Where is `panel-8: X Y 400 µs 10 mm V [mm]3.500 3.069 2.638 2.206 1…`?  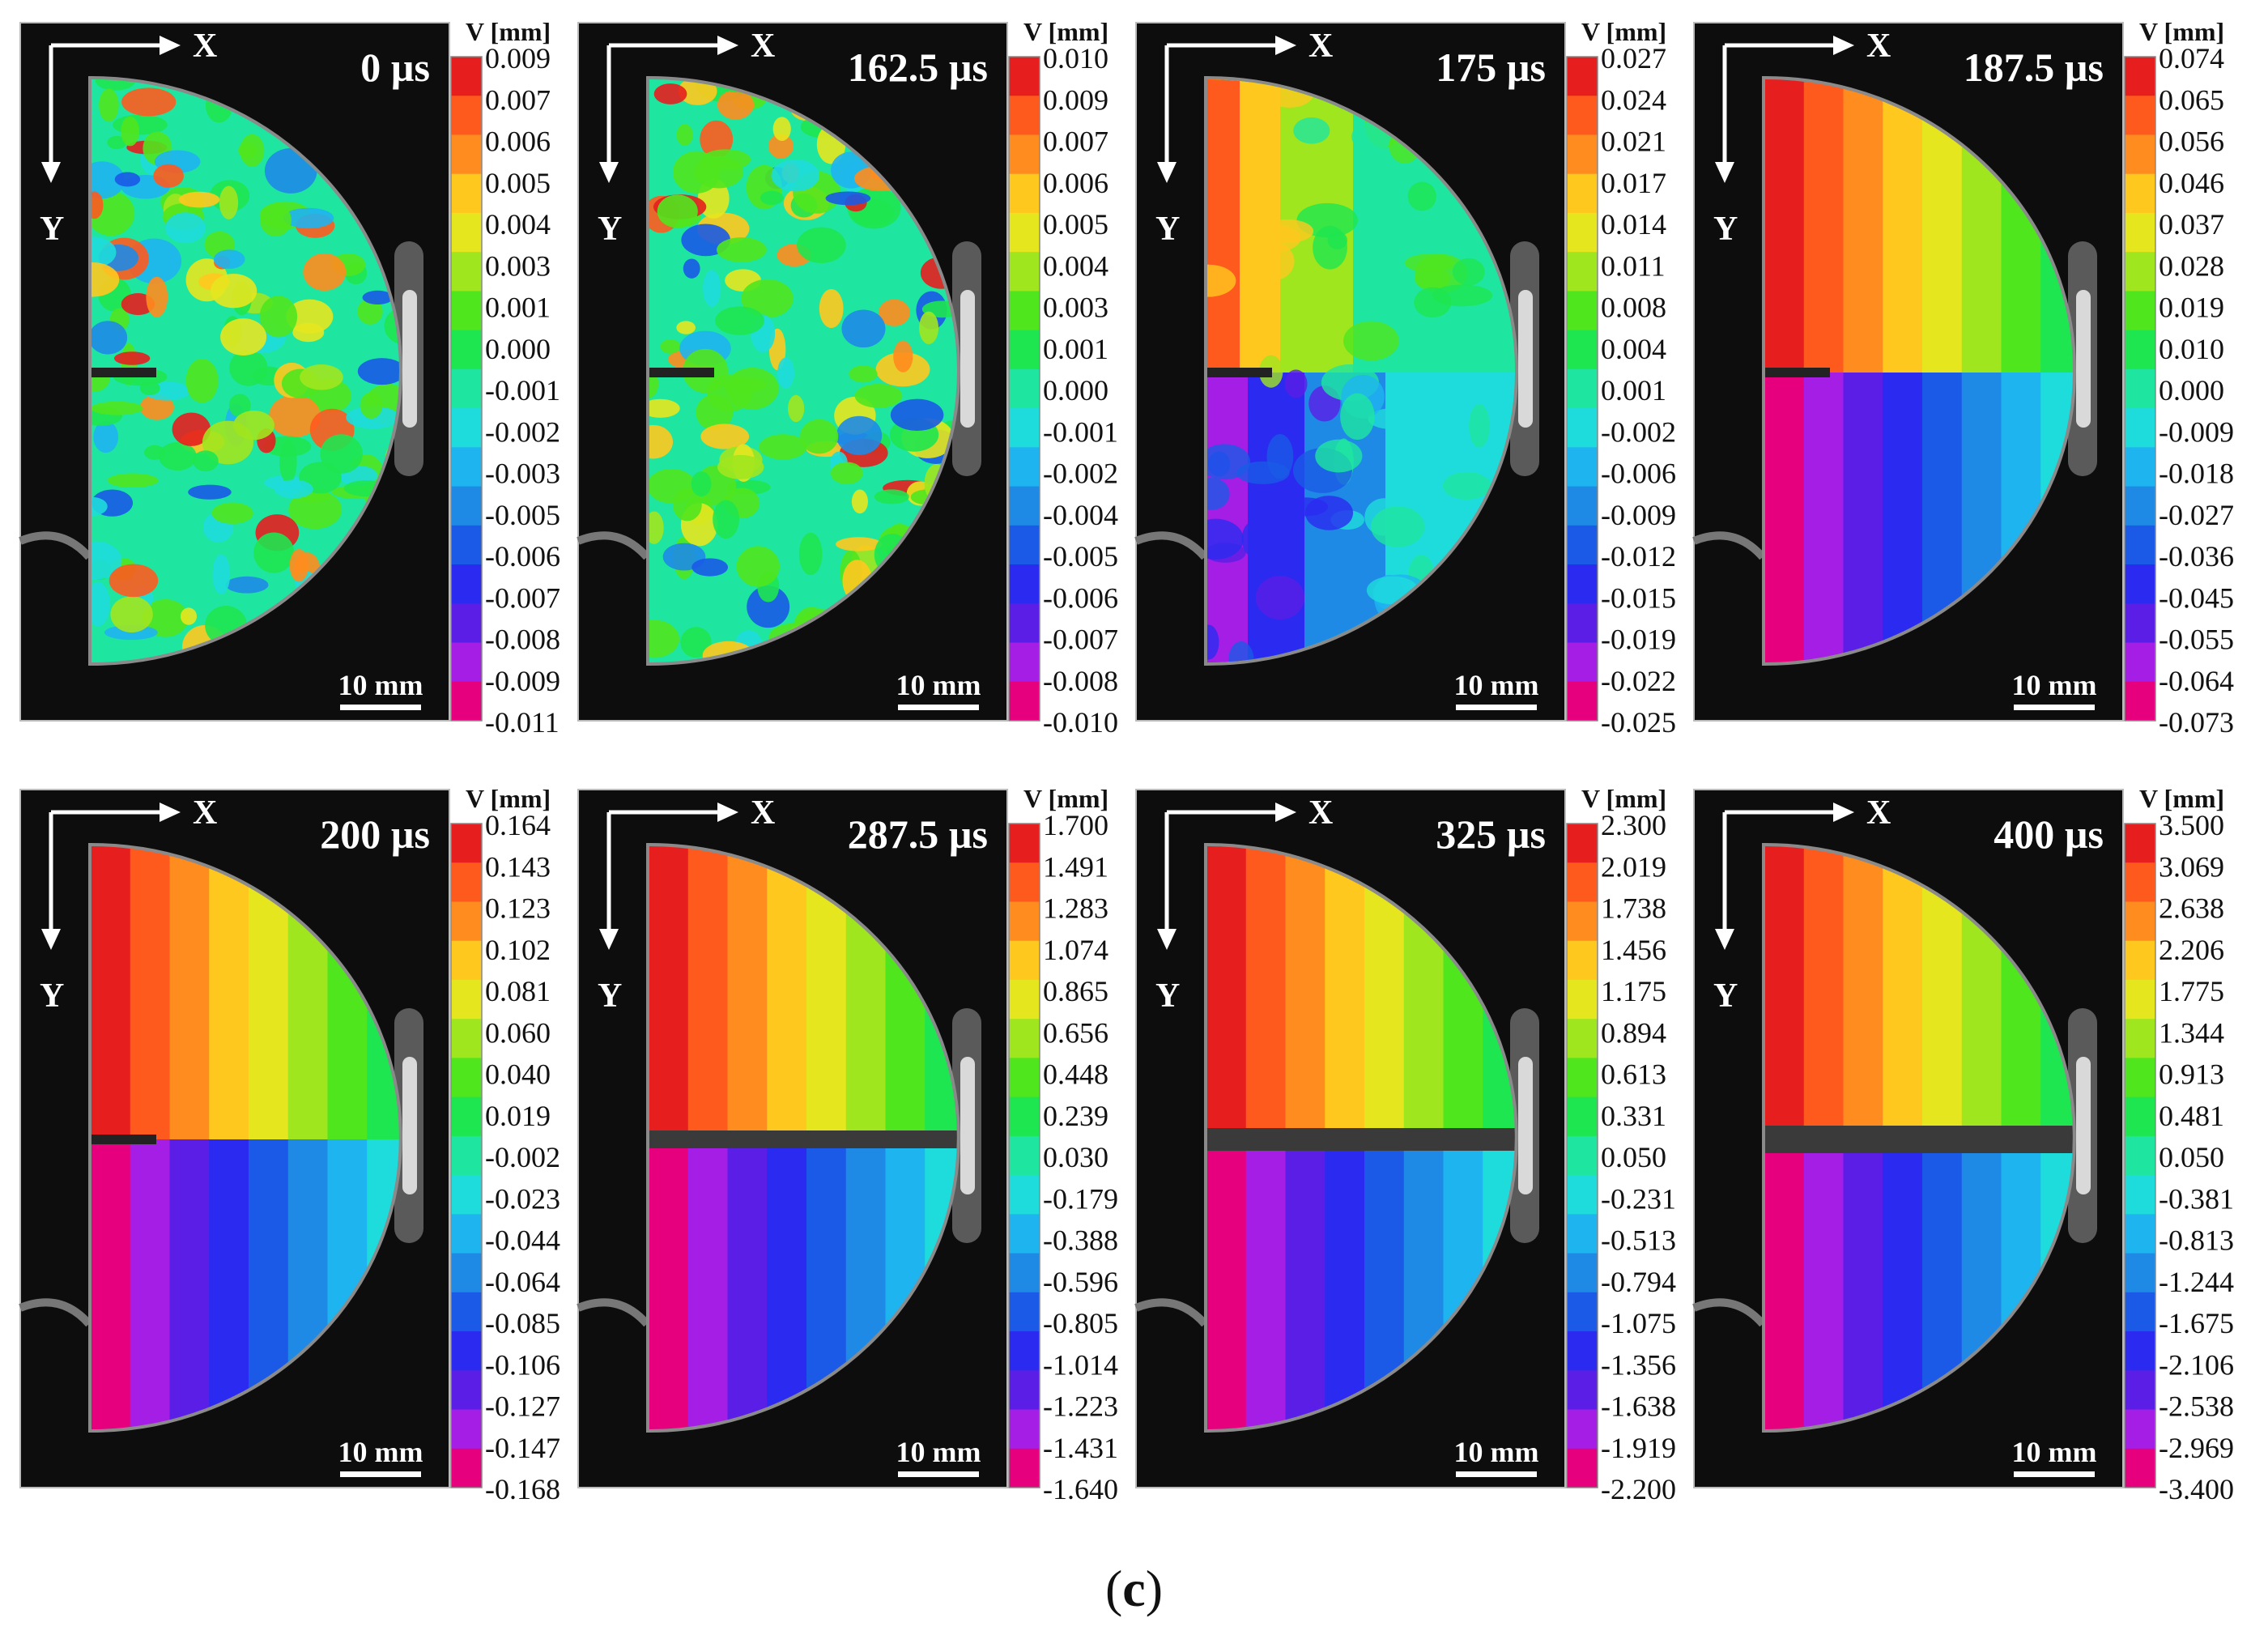
panel-8: X Y 400 µs 10 mm V [mm]3.500 3.069 2.638 2.206 1… is located at coordinates (1963, 1144).